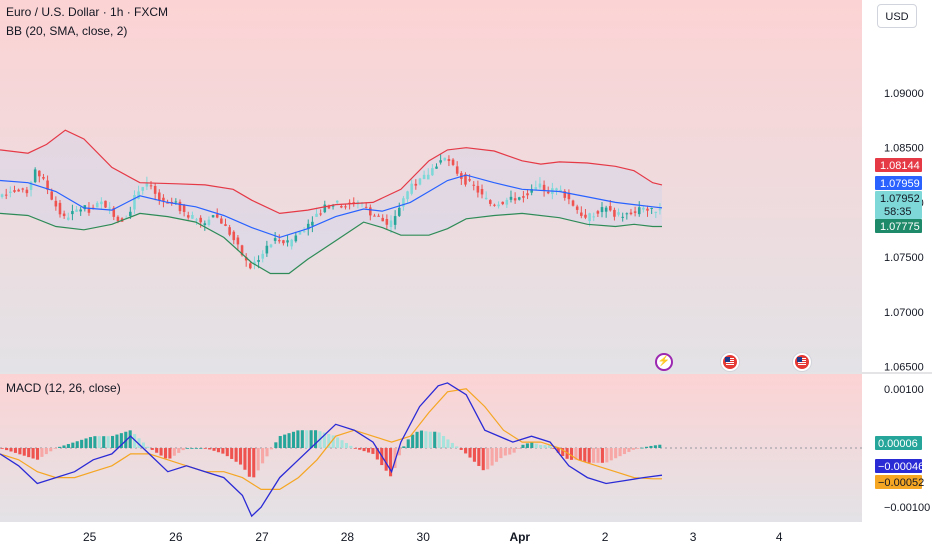  I want to click on price-label-upper-text: 1.08144, so click(900, 166).